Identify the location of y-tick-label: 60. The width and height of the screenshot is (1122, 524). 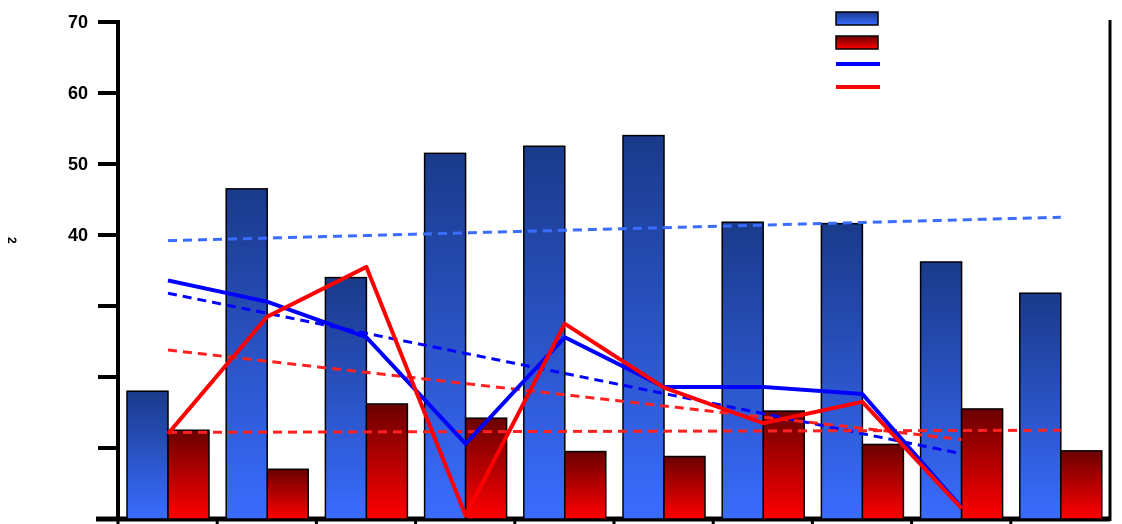
(78, 93).